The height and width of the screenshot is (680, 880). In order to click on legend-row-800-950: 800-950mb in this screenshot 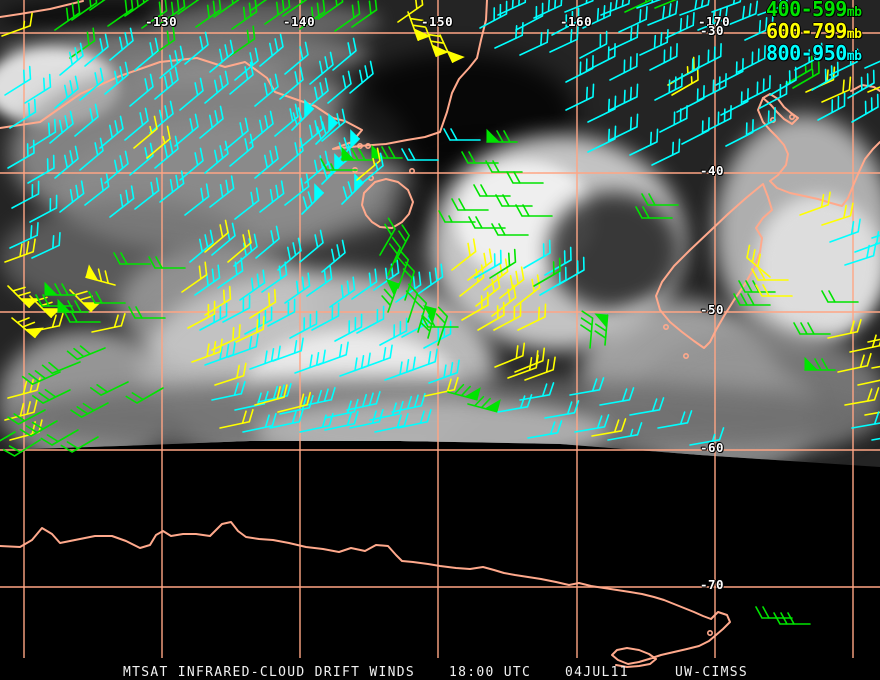, I will do `click(814, 53)`.